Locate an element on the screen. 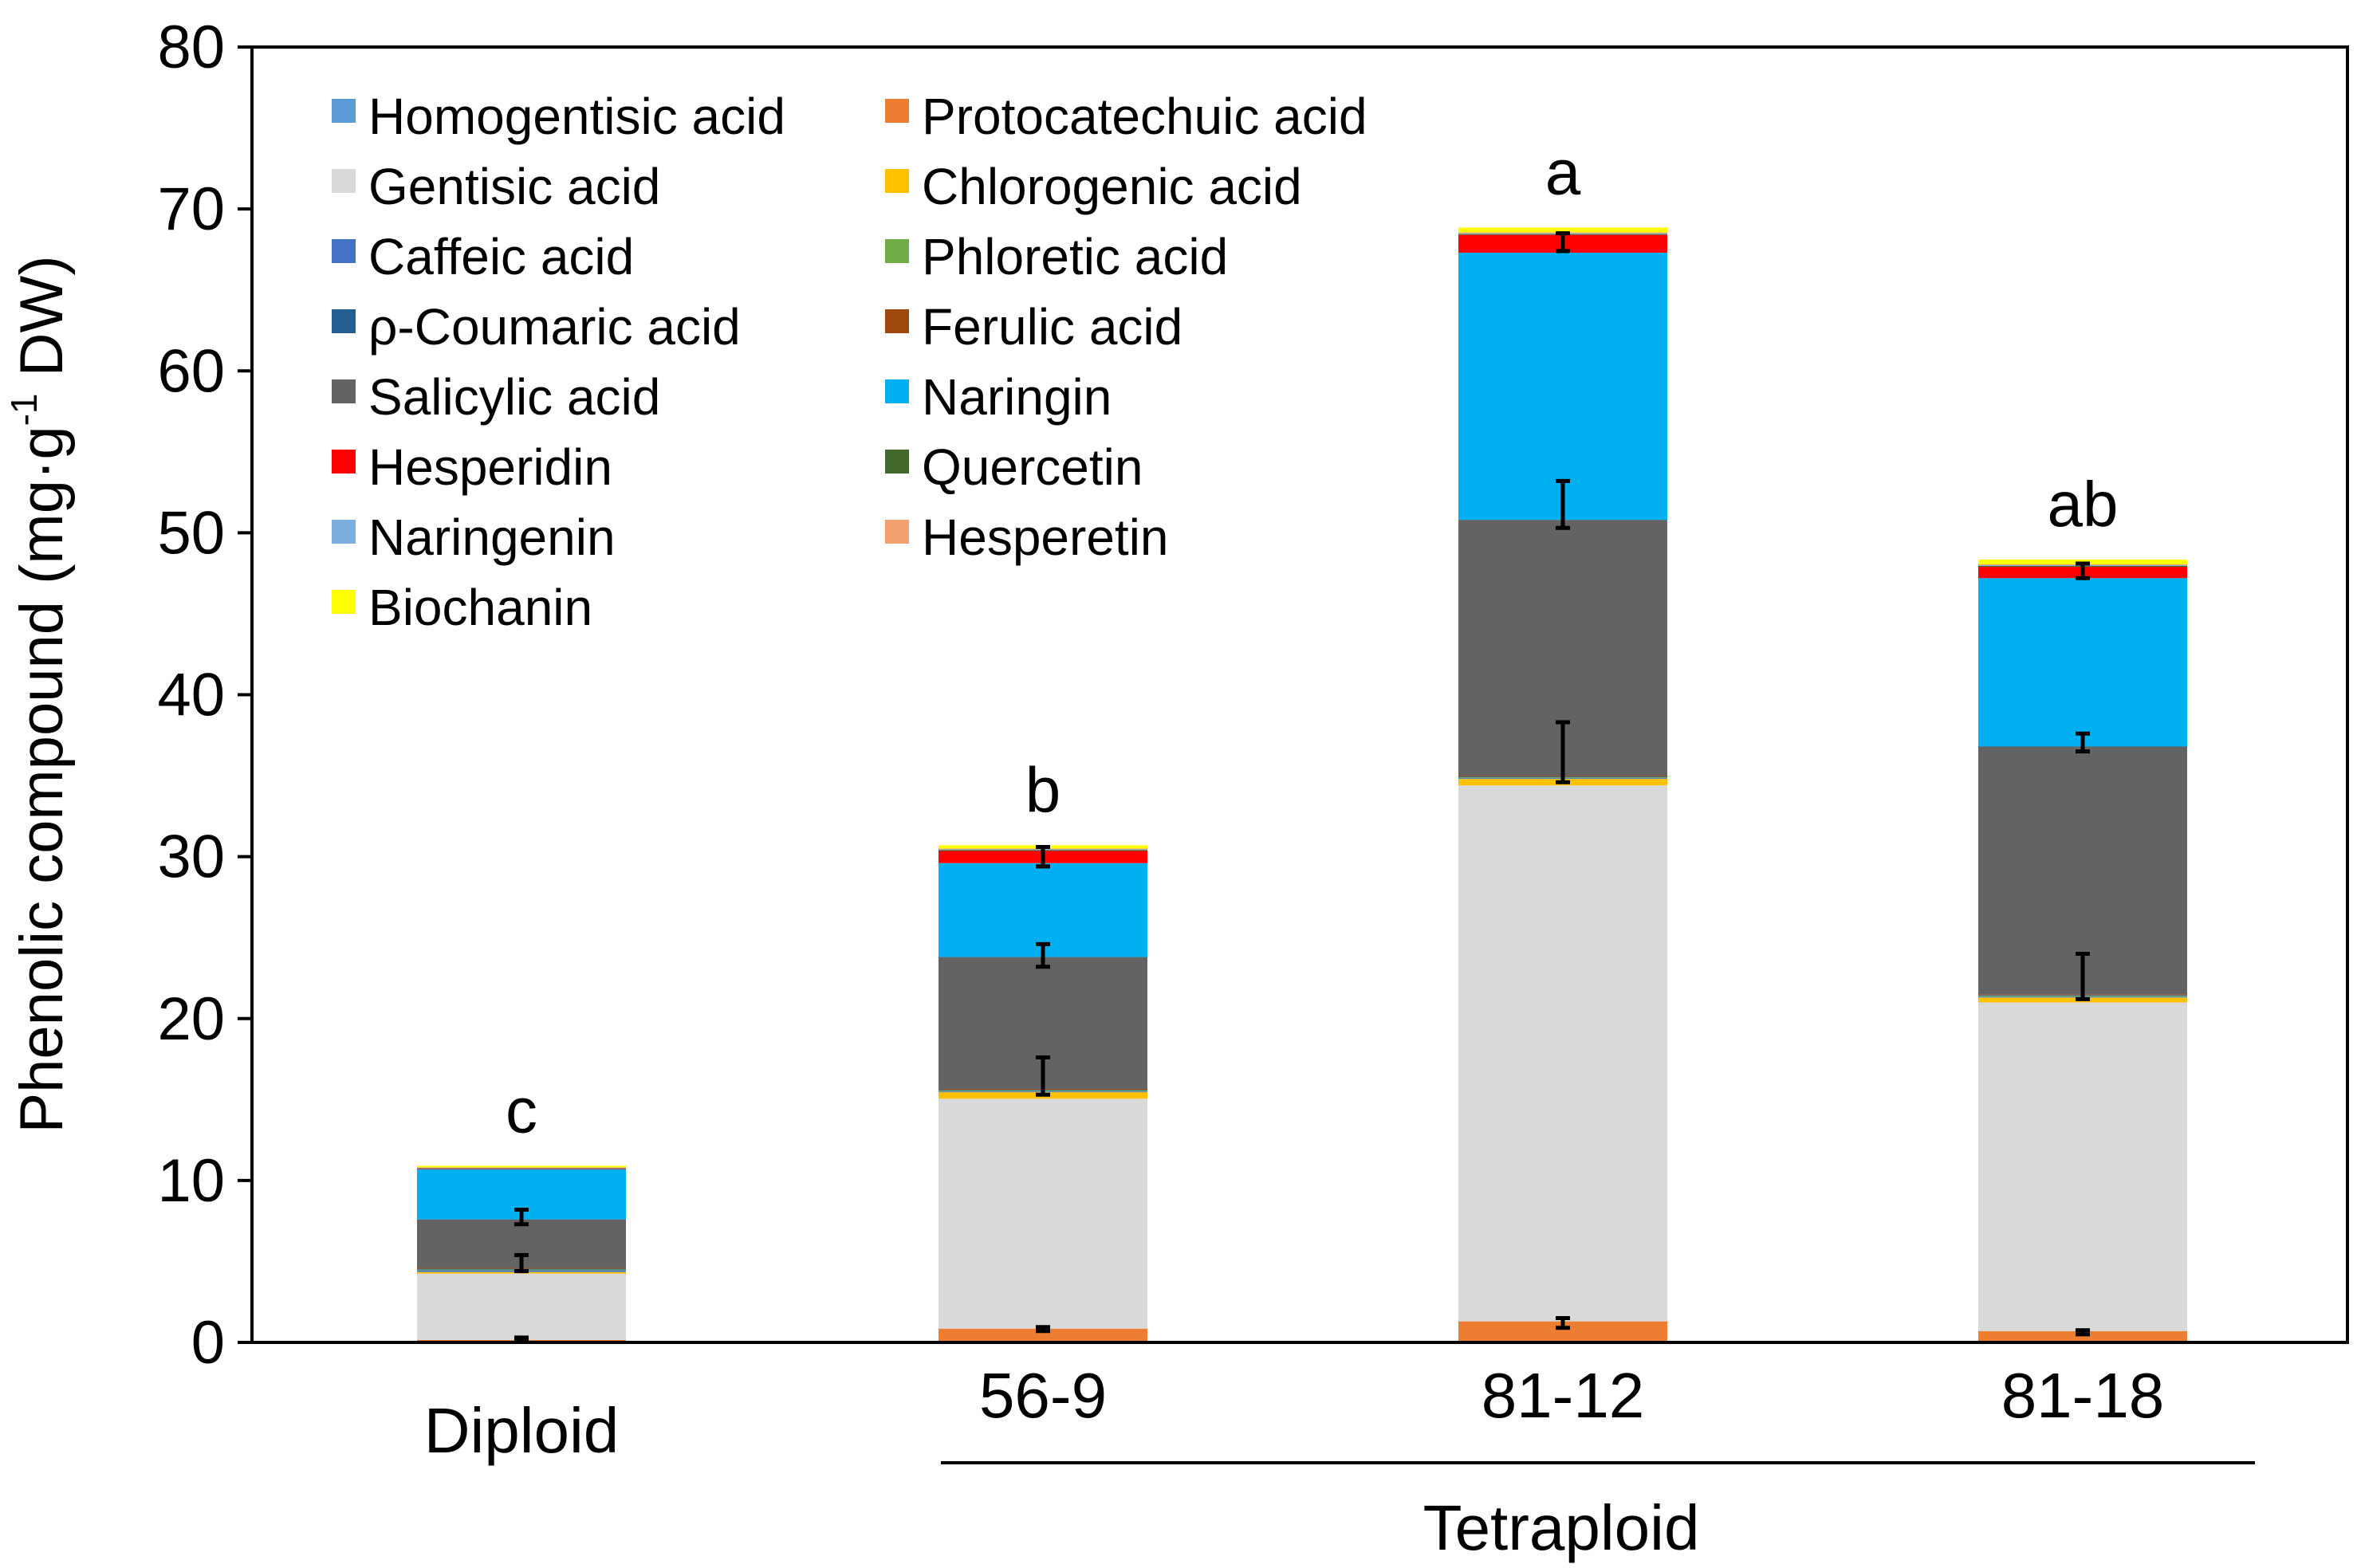 This screenshot has height=1568, width=2361. y-tick-label: 50 is located at coordinates (191, 533).